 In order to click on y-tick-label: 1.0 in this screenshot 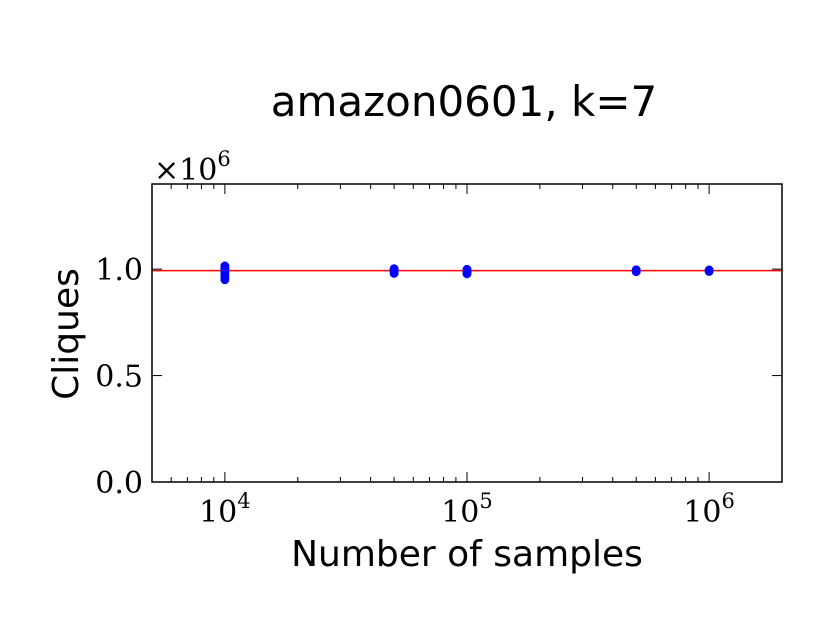, I will do `click(119, 270)`.